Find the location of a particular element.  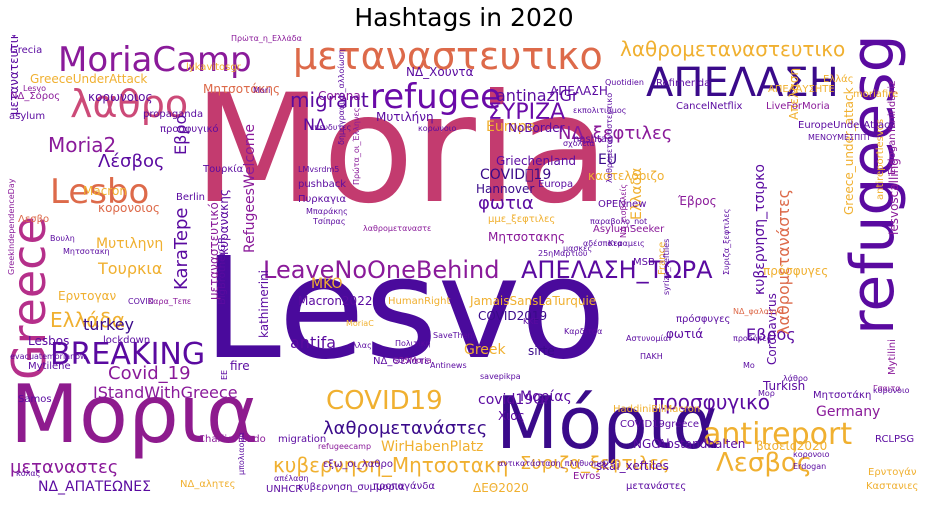

word: Κεραμεις is located at coordinates (626, 243).